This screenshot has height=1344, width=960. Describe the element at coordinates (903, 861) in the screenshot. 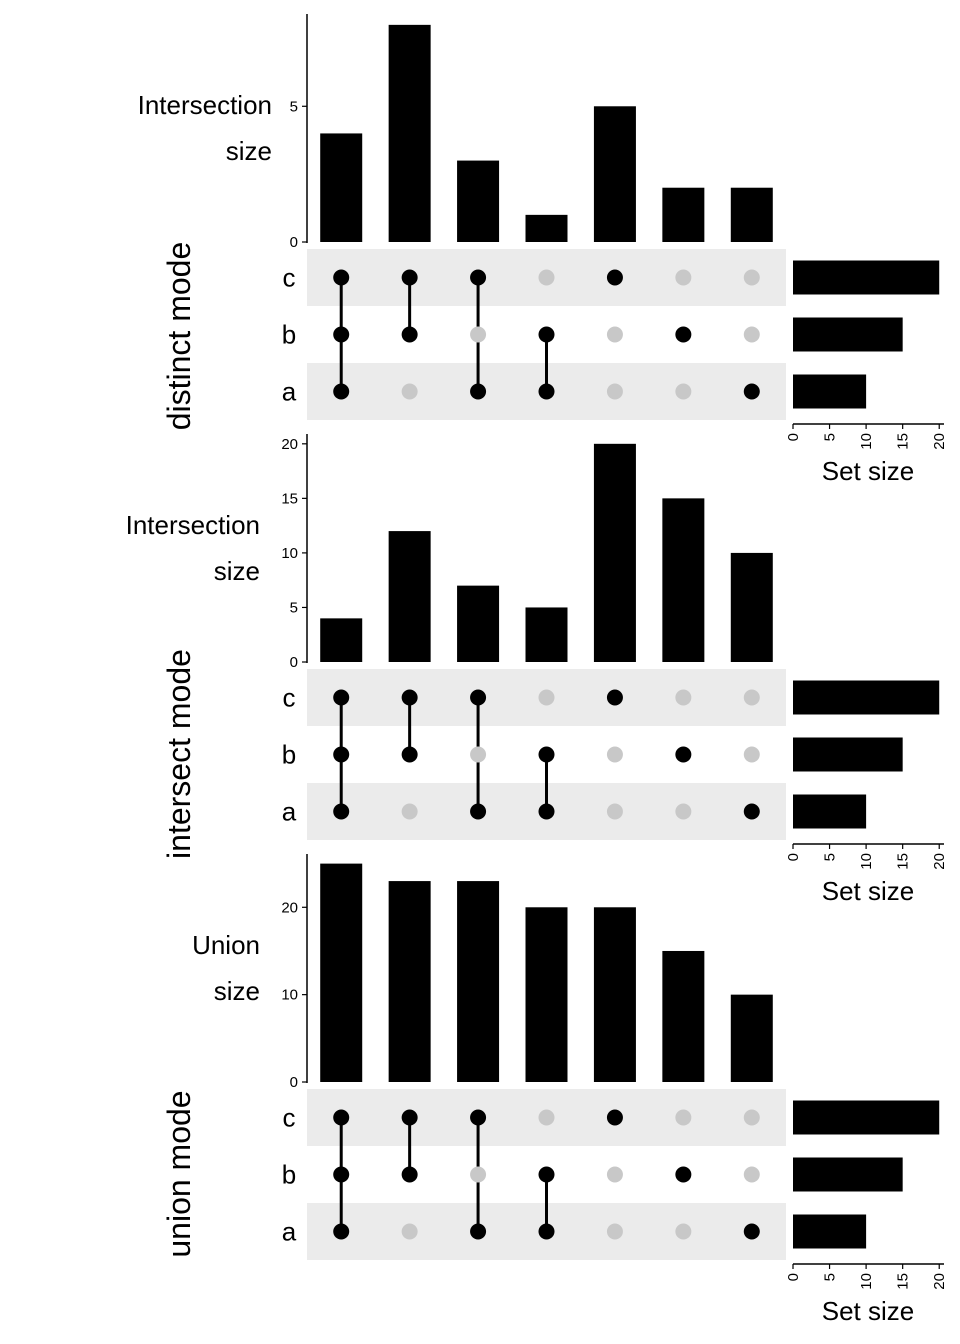

I see `set-size-tick-label: 15` at that location.